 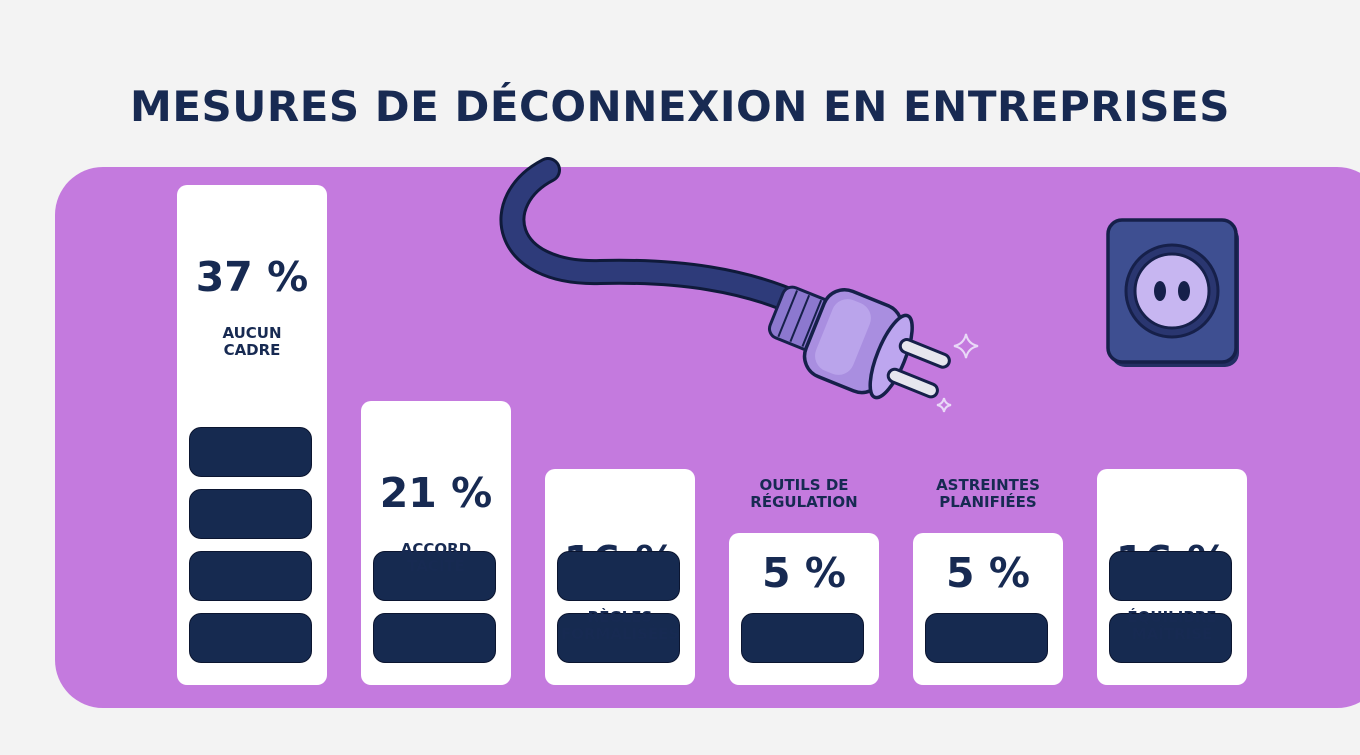 What do you see at coordinates (804, 609) in the screenshot?
I see `bar-outils-de-regulation: 5 %` at bounding box center [804, 609].